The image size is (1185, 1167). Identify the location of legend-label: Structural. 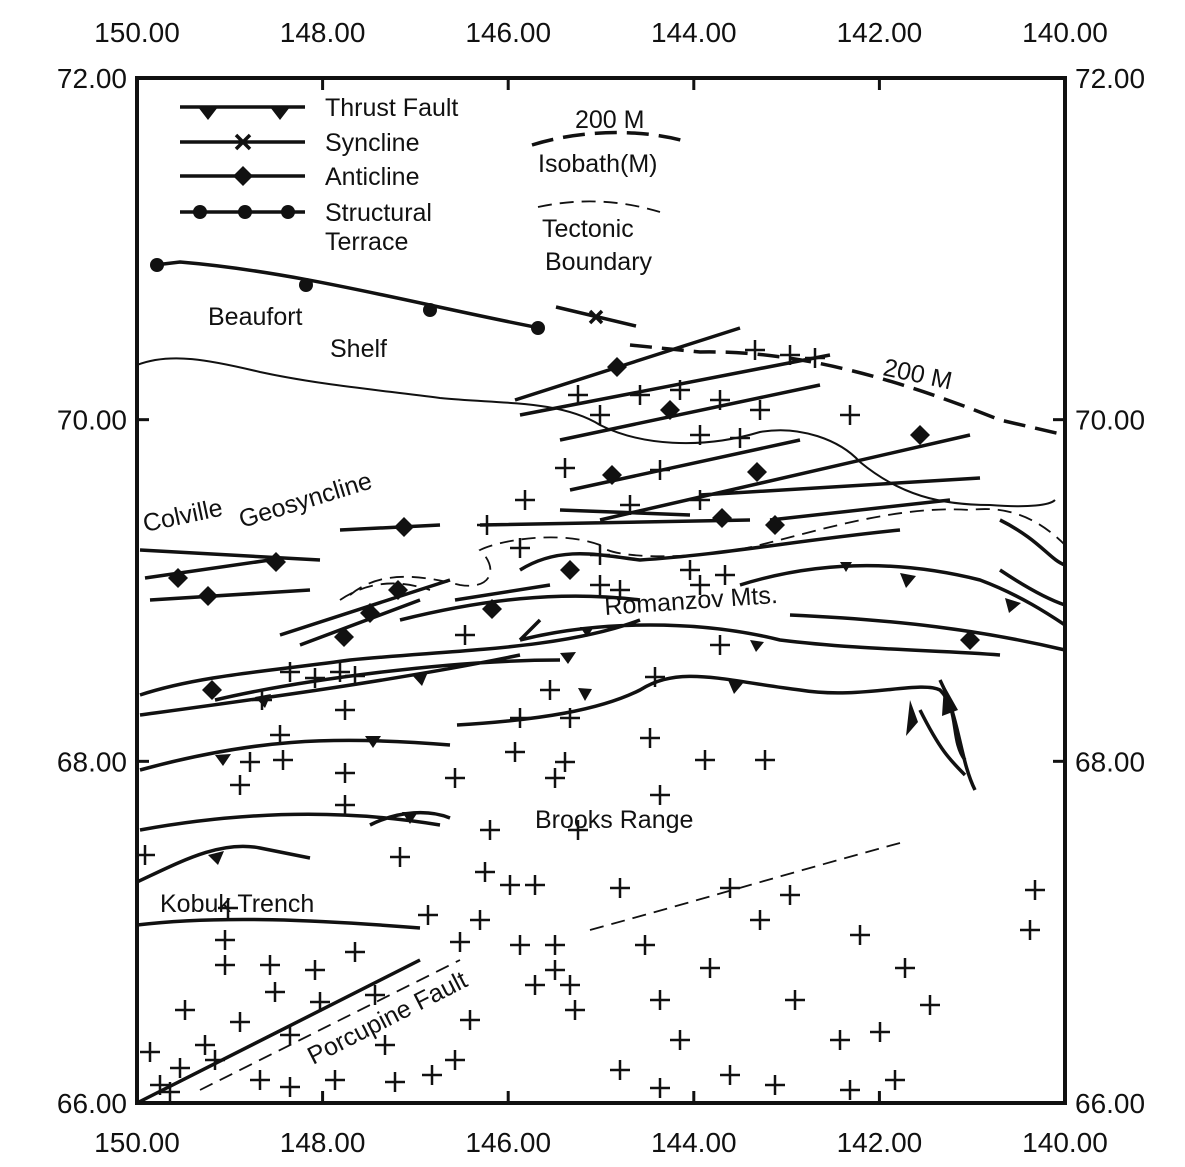
(378, 213).